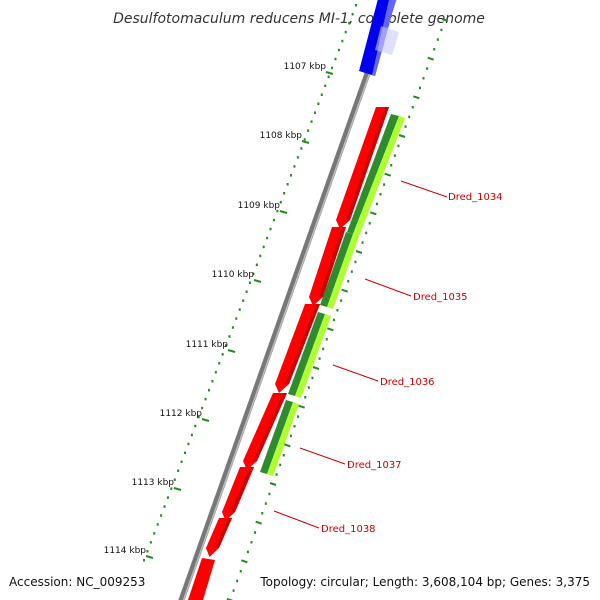 The width and height of the screenshot is (600, 600). What do you see at coordinates (201, 579) in the screenshot?
I see `reverse-gene-arrow` at bounding box center [201, 579].